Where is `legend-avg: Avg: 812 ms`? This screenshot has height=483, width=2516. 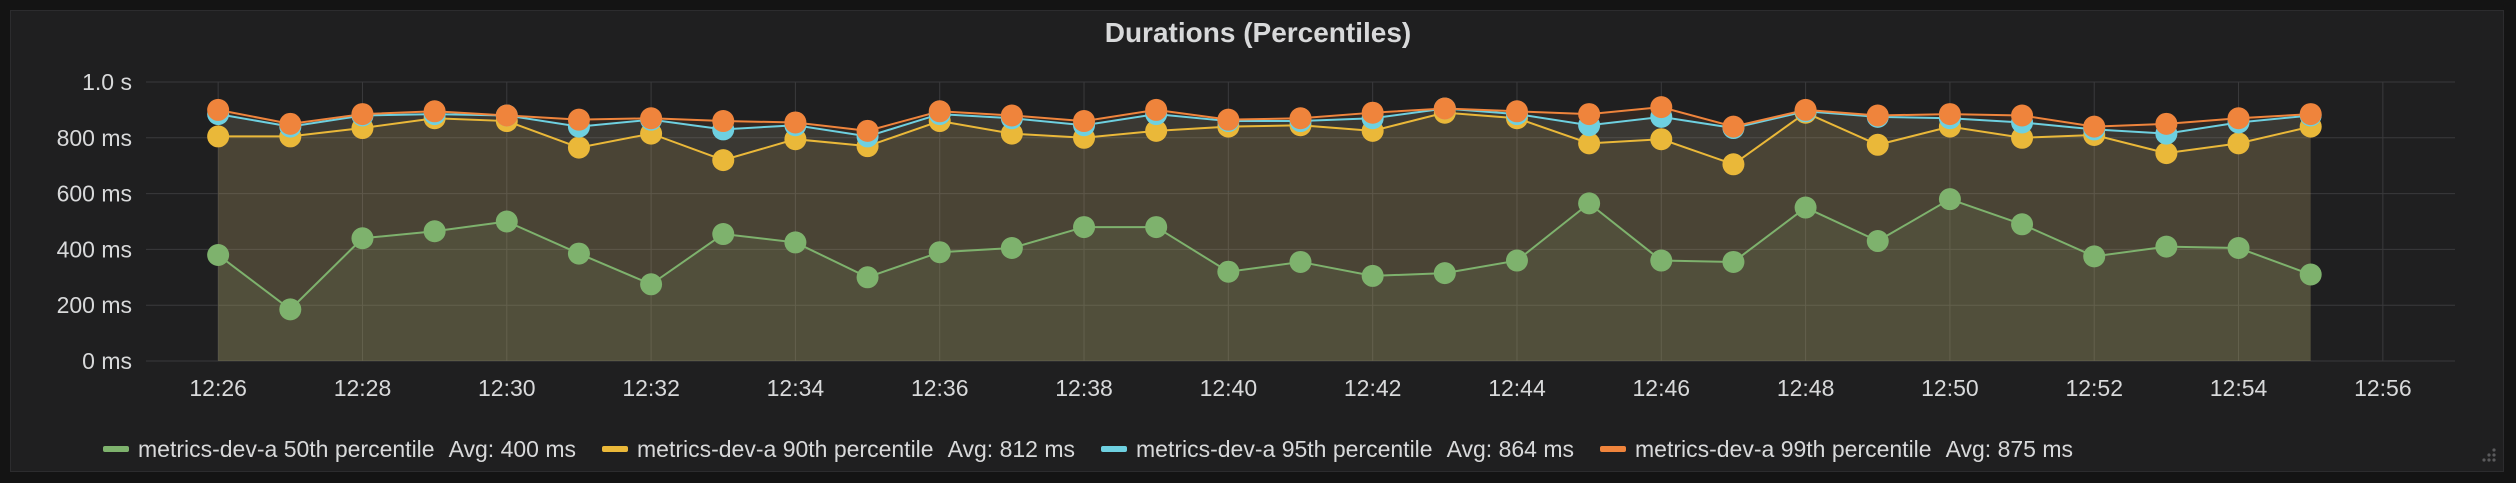 legend-avg: Avg: 812 ms is located at coordinates (1011, 448).